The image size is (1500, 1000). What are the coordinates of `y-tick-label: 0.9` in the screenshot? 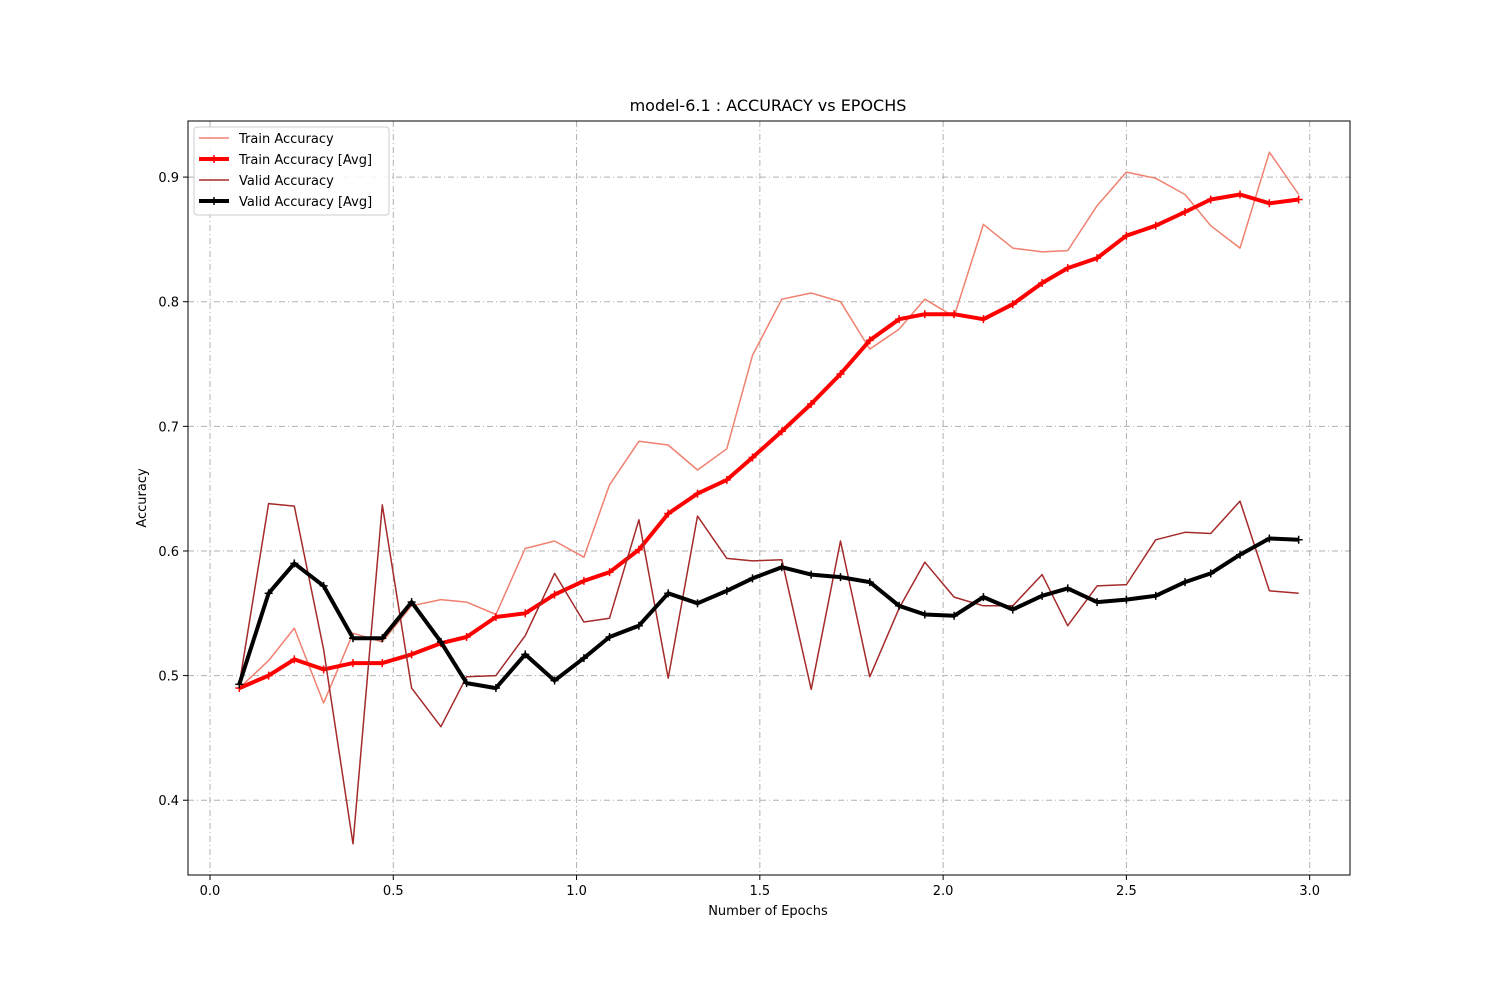 It's located at (168, 178).